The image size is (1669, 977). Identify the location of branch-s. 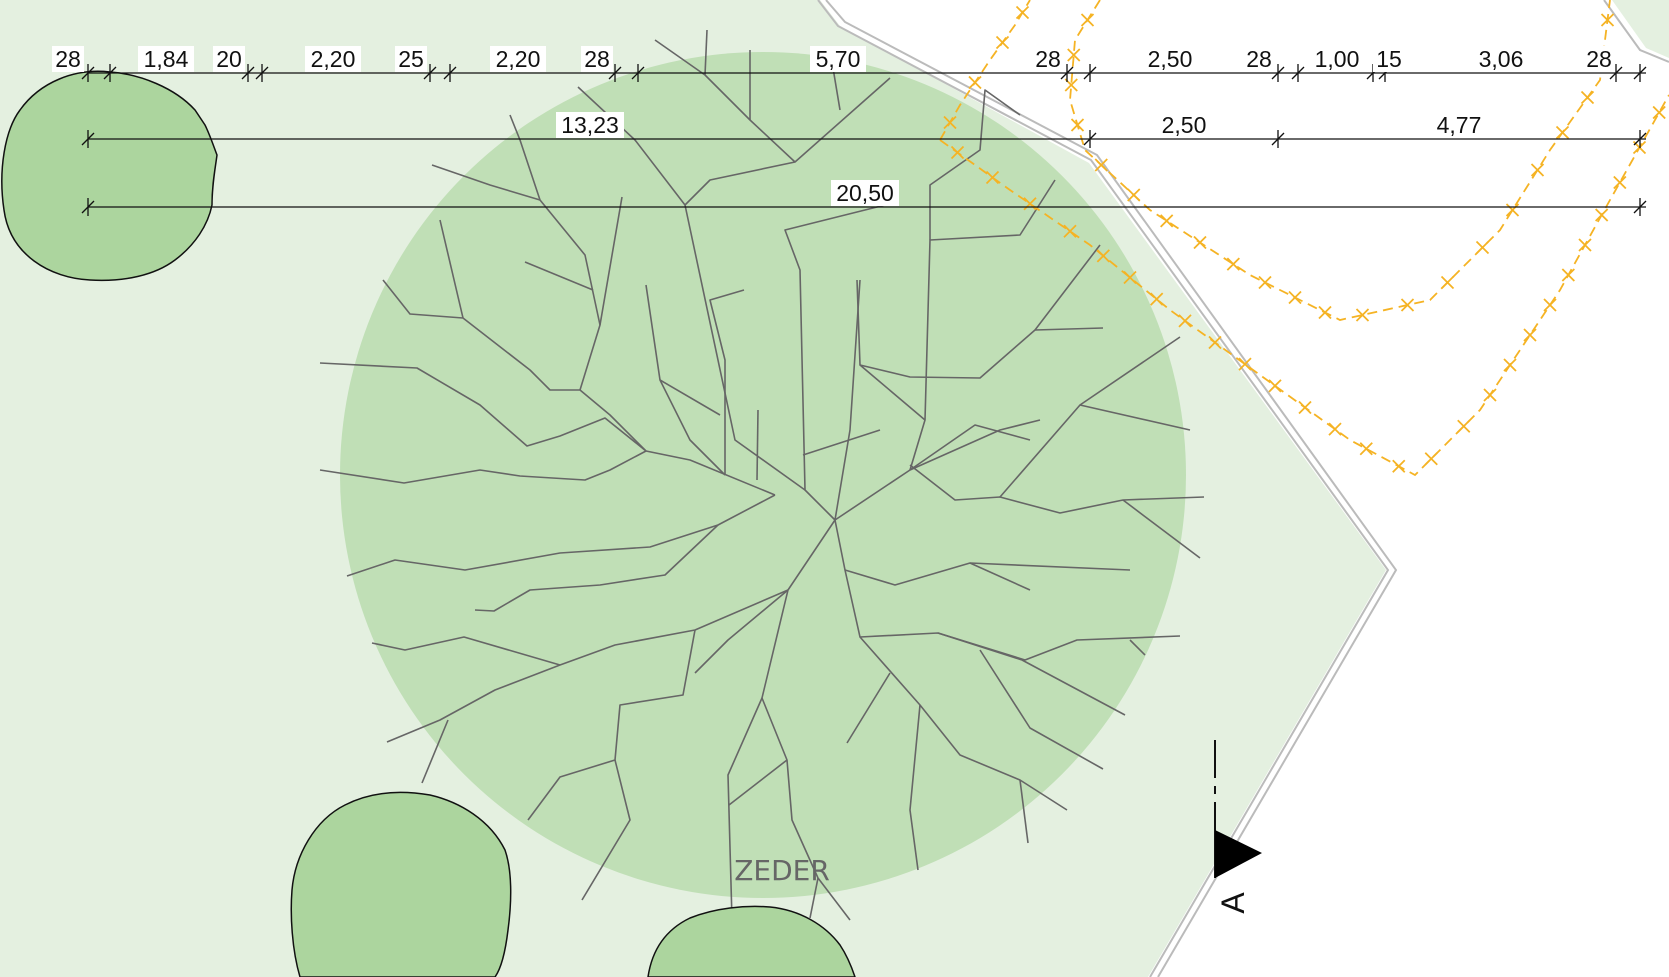
(798, 699).